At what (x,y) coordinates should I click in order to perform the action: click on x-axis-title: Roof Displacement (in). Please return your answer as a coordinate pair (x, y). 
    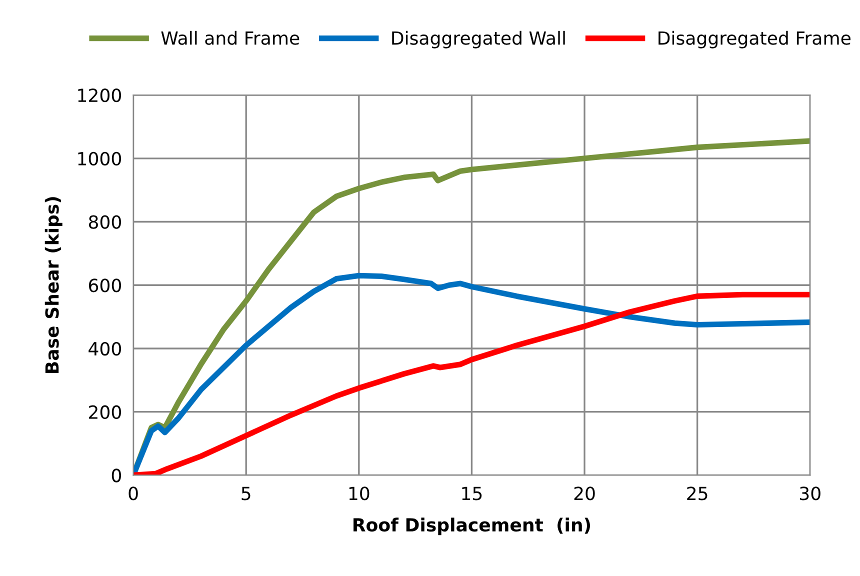
    Looking at the image, I should click on (472, 527).